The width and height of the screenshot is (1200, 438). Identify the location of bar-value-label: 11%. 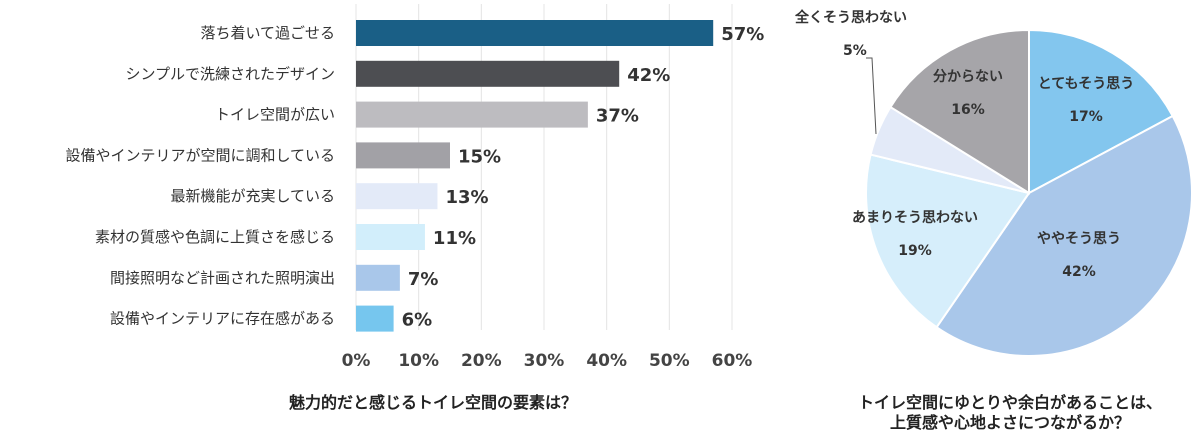
(454, 238).